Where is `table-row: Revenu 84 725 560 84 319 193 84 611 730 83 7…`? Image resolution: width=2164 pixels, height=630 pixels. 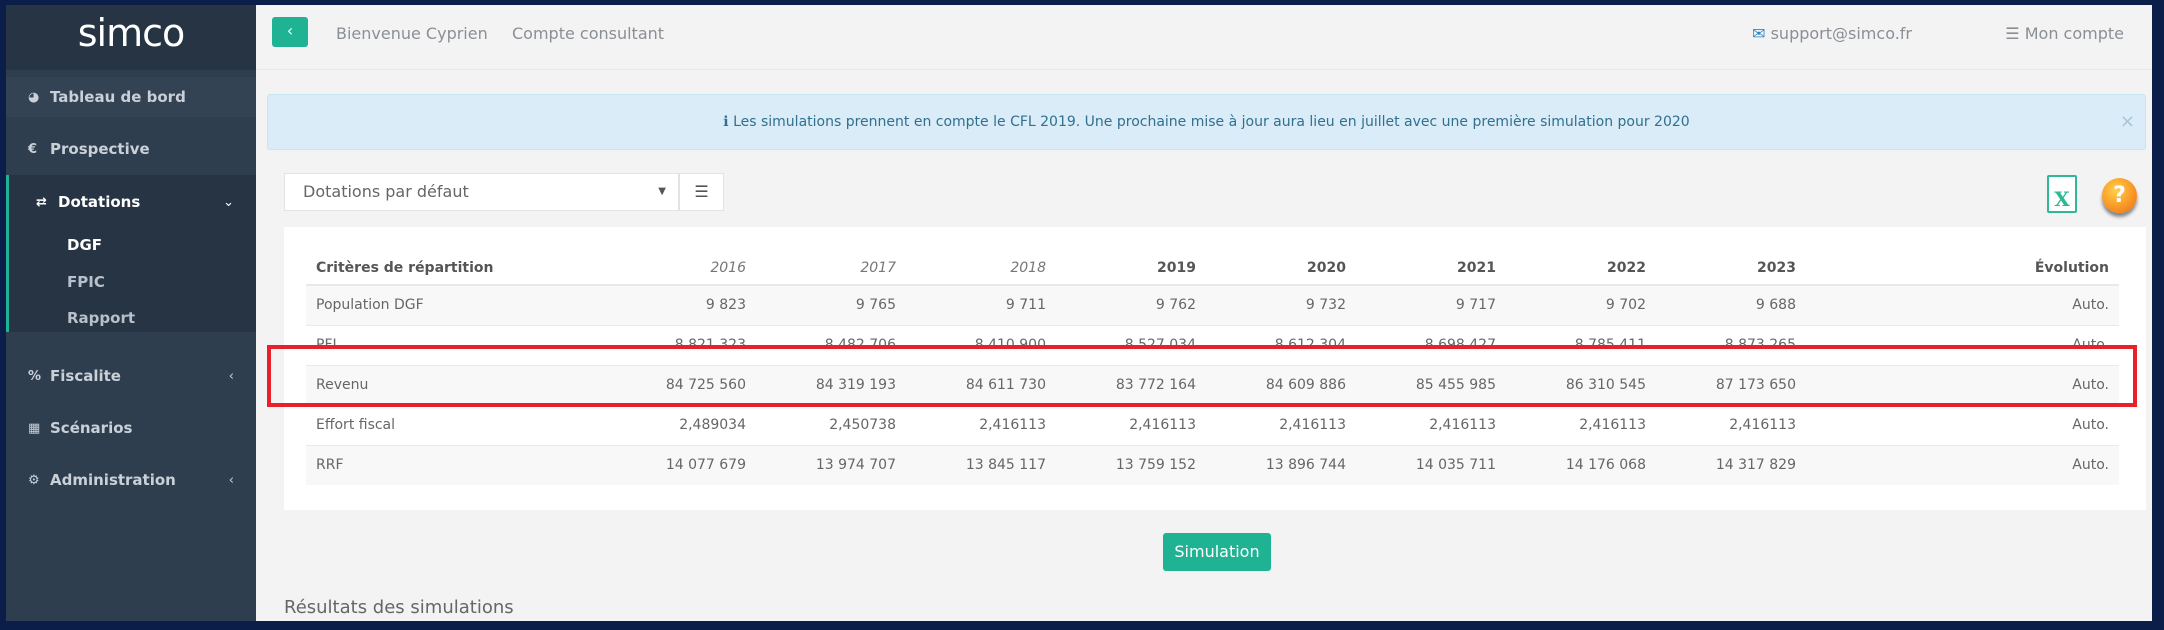 table-row: Revenu 84 725 560 84 319 193 84 611 730 83 7… is located at coordinates (1212, 384).